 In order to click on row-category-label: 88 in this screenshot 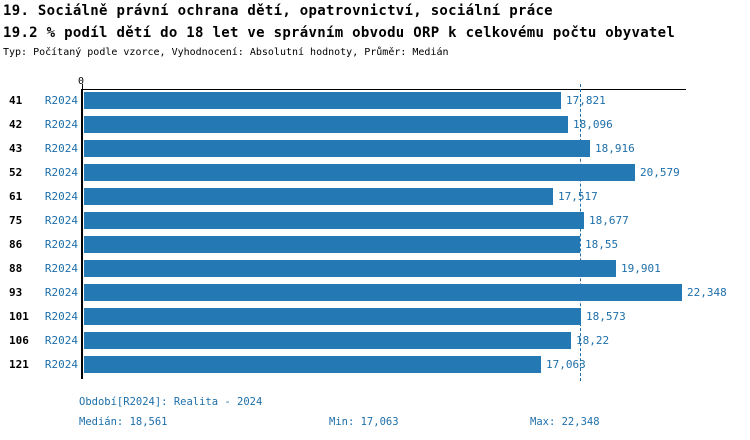, I will do `click(16, 268)`.